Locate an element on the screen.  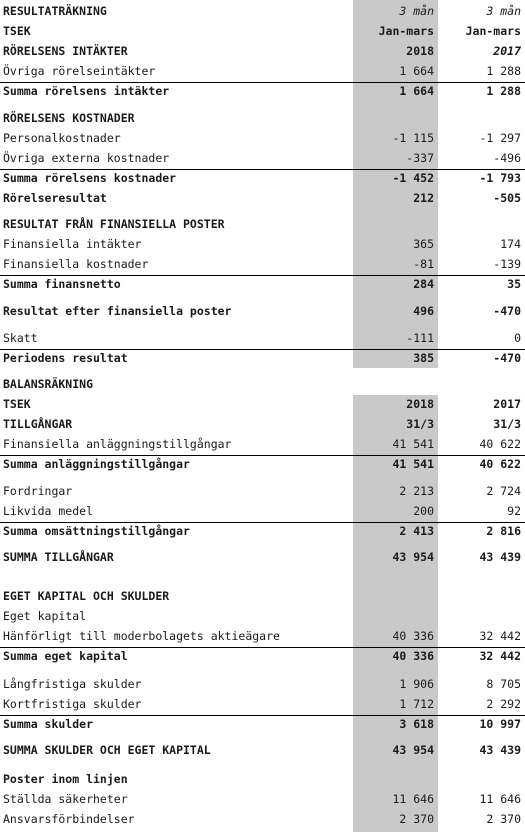
current-period-column-shade is located at coordinates (395, 613).